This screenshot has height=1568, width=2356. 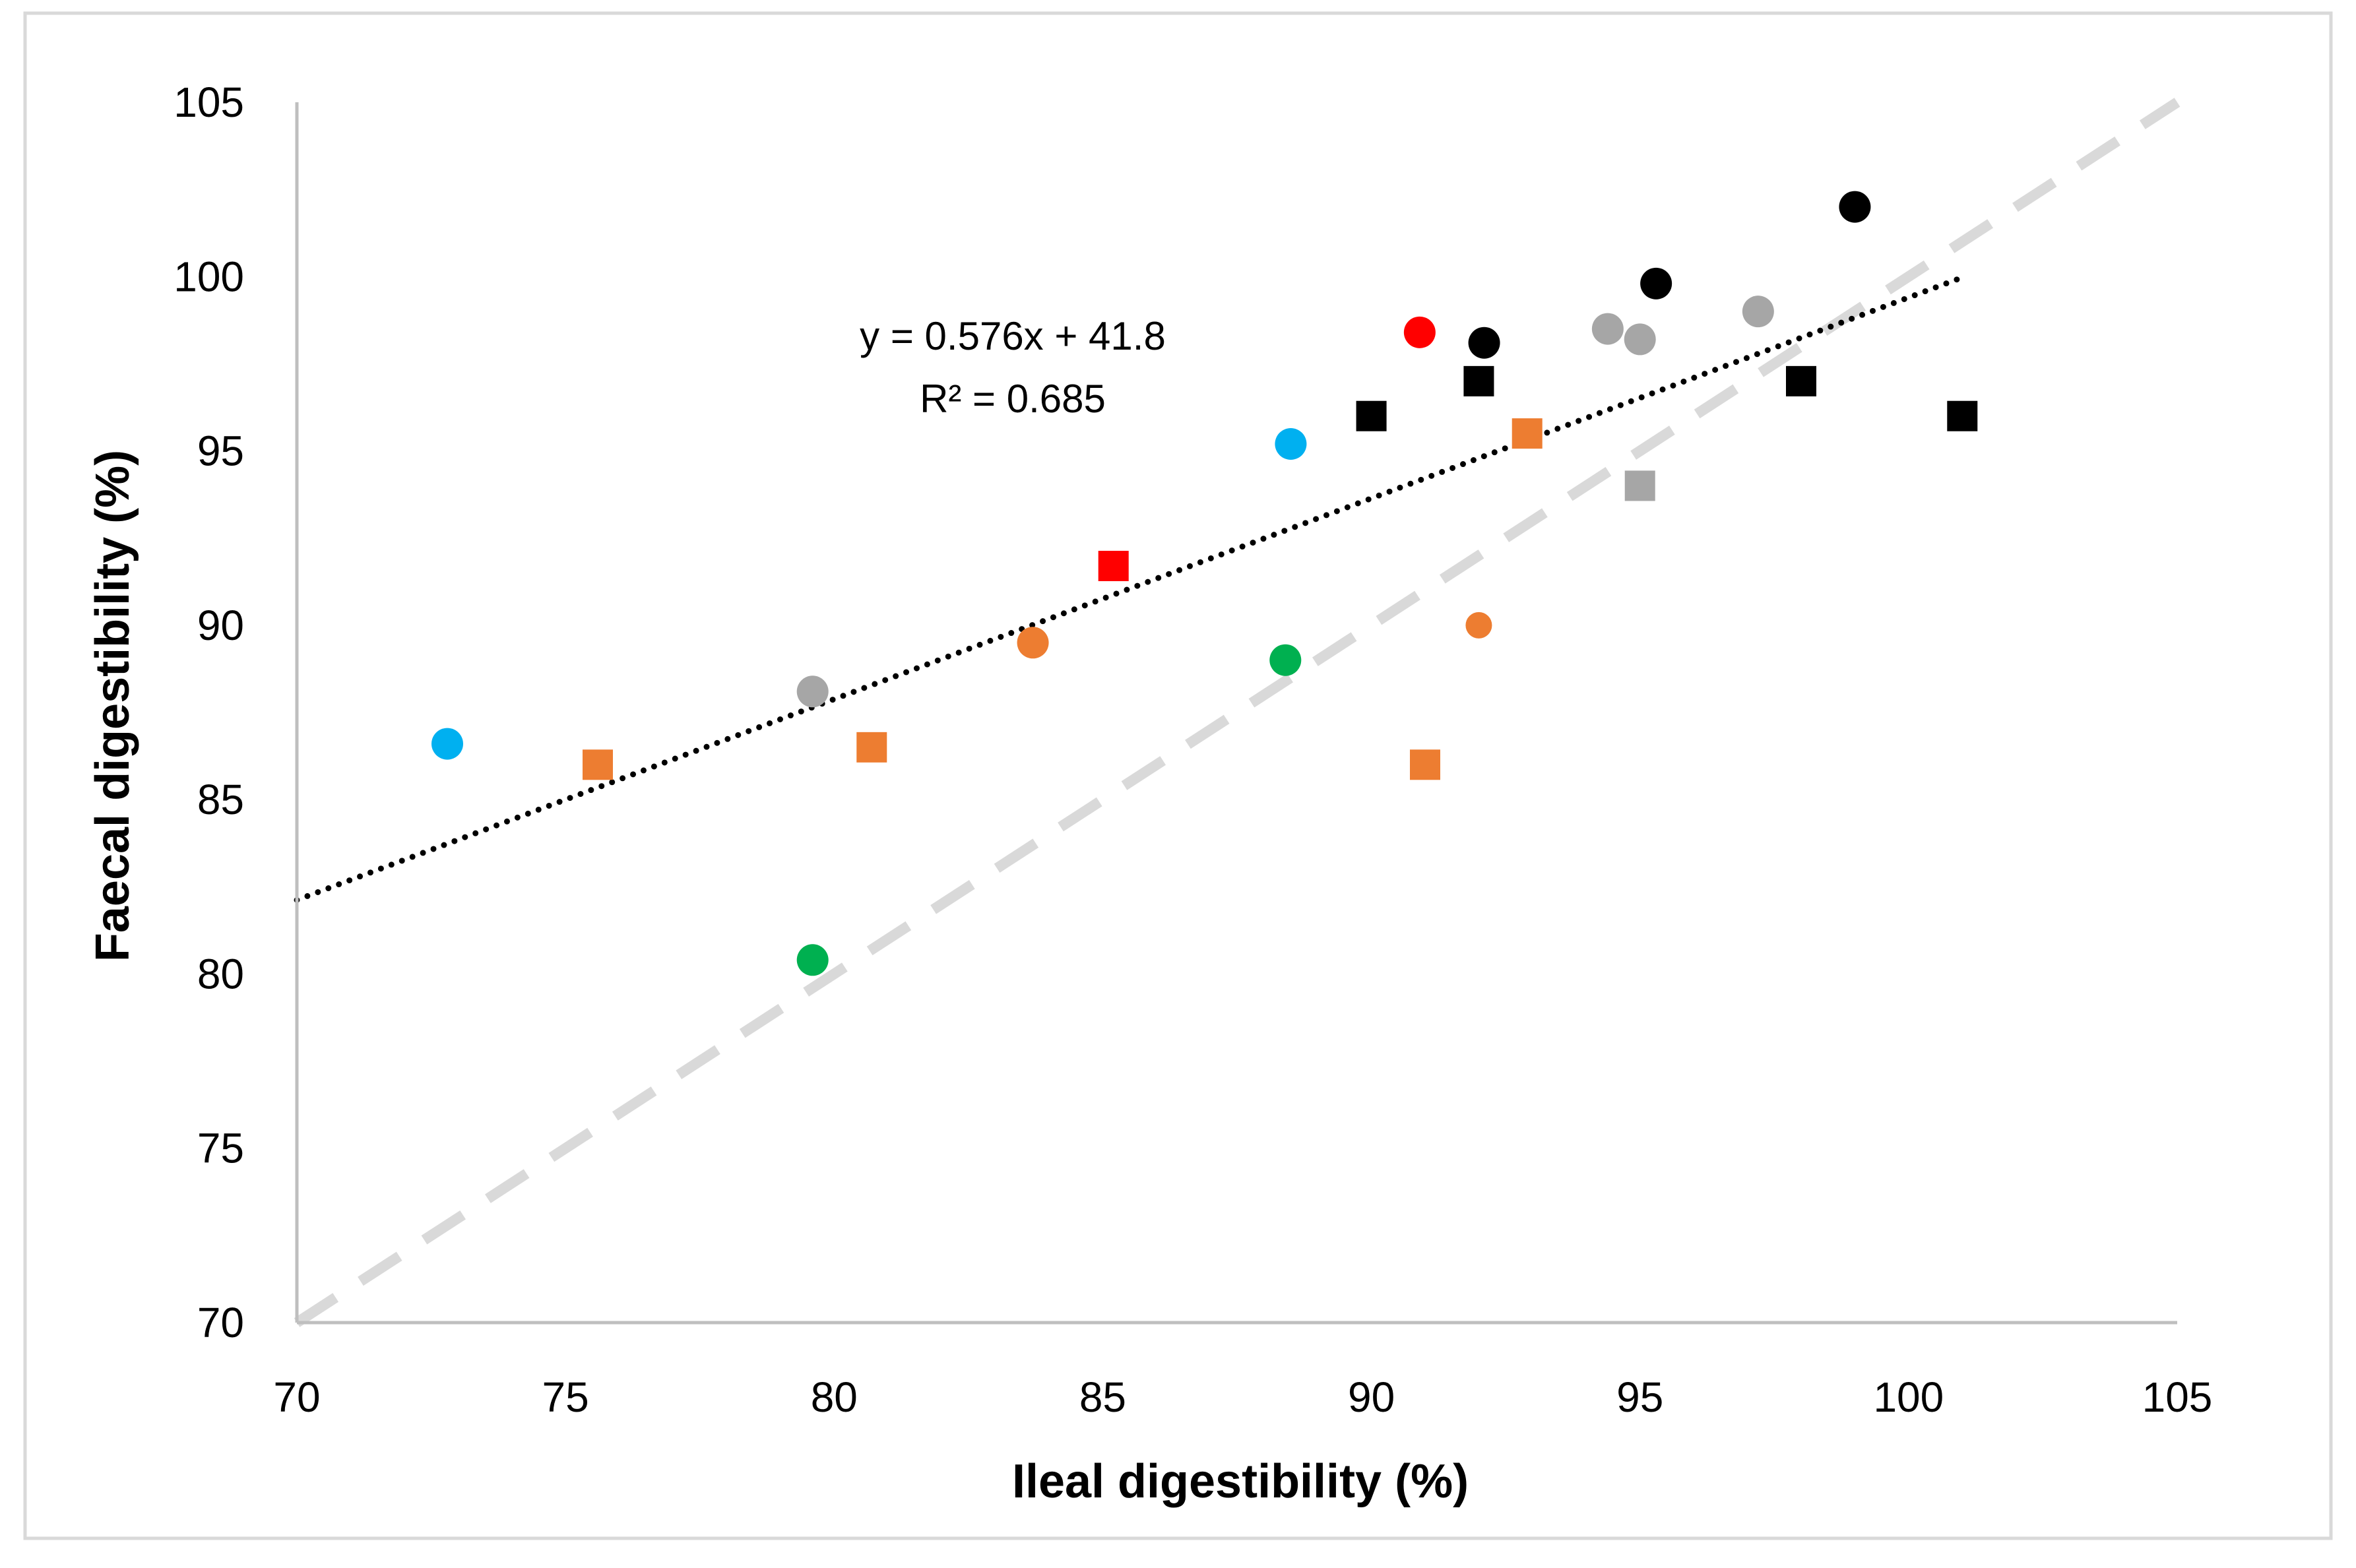 I want to click on x-tick-label: 100, so click(x=1908, y=1397).